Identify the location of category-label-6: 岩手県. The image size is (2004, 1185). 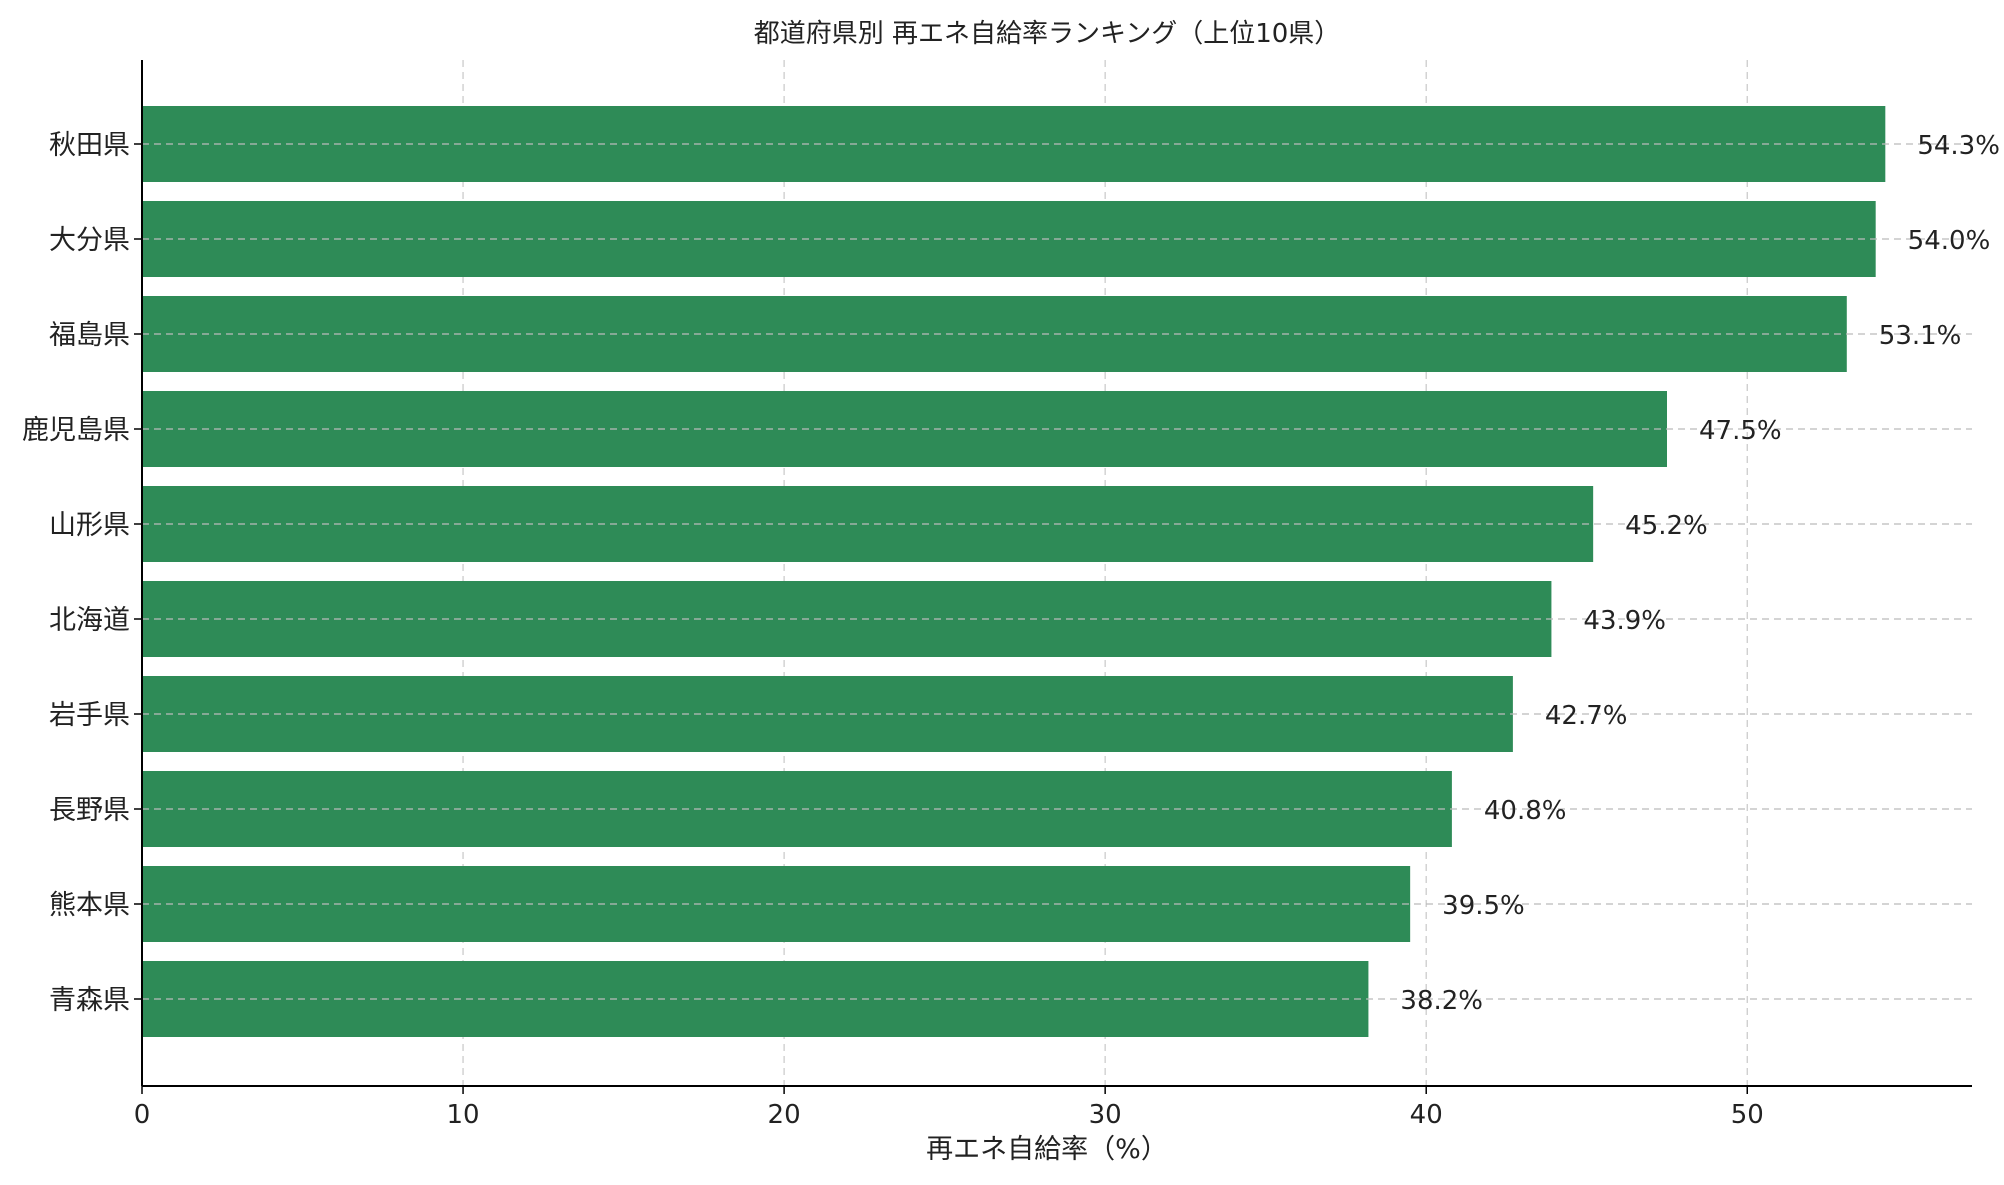
(89, 715).